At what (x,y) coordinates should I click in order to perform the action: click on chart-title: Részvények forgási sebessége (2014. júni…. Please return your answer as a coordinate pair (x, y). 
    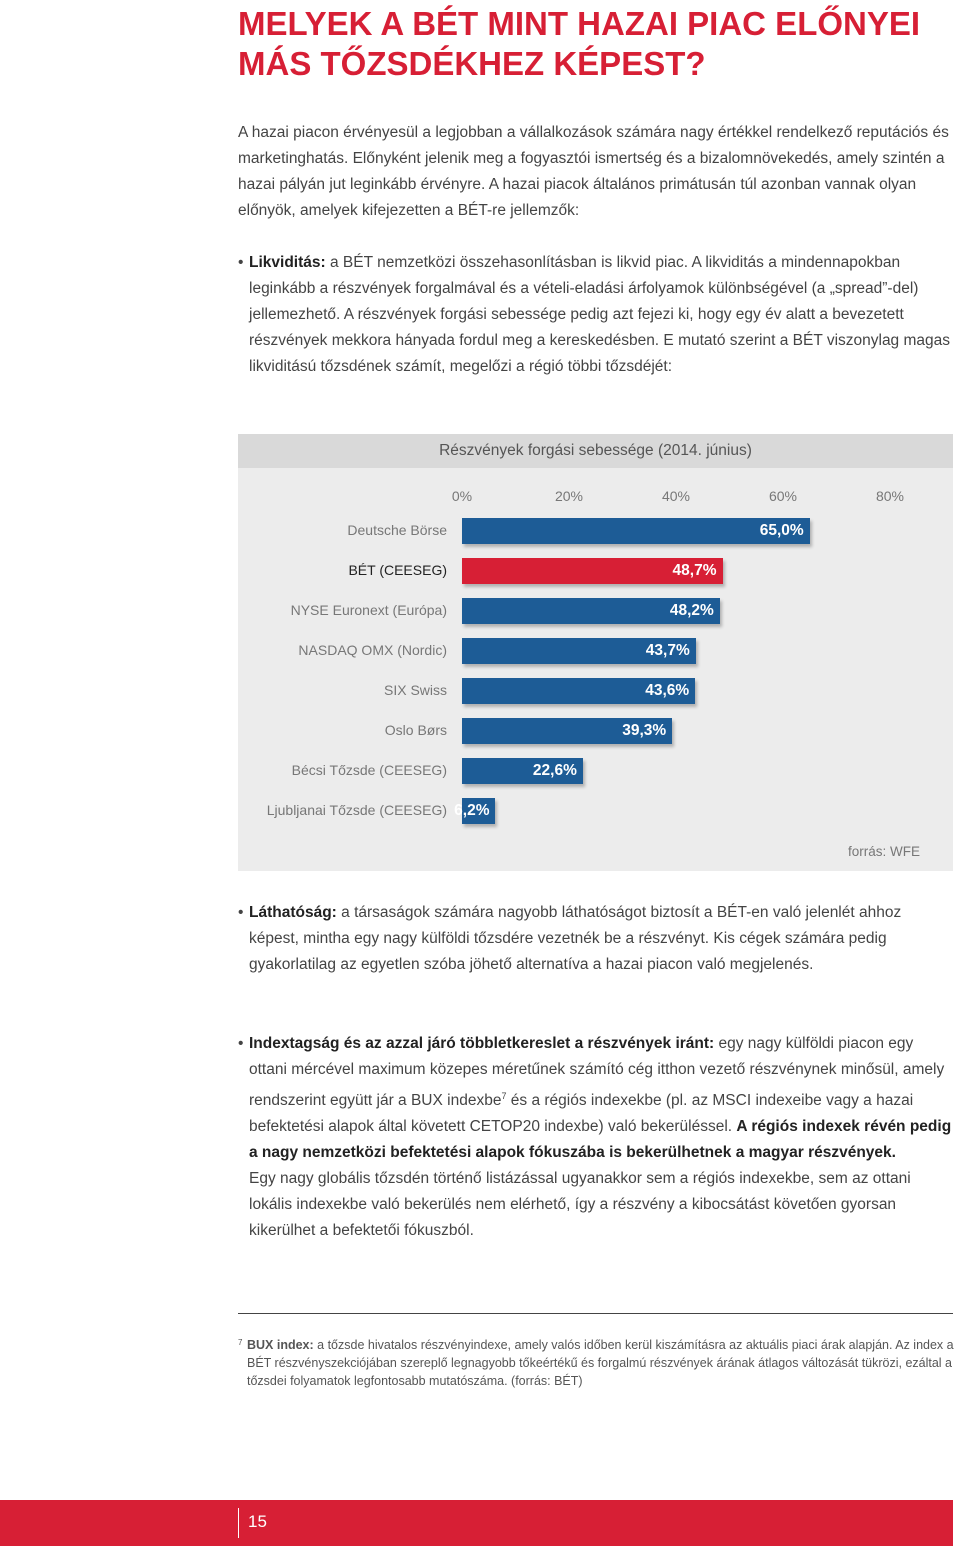
    Looking at the image, I should click on (595, 450).